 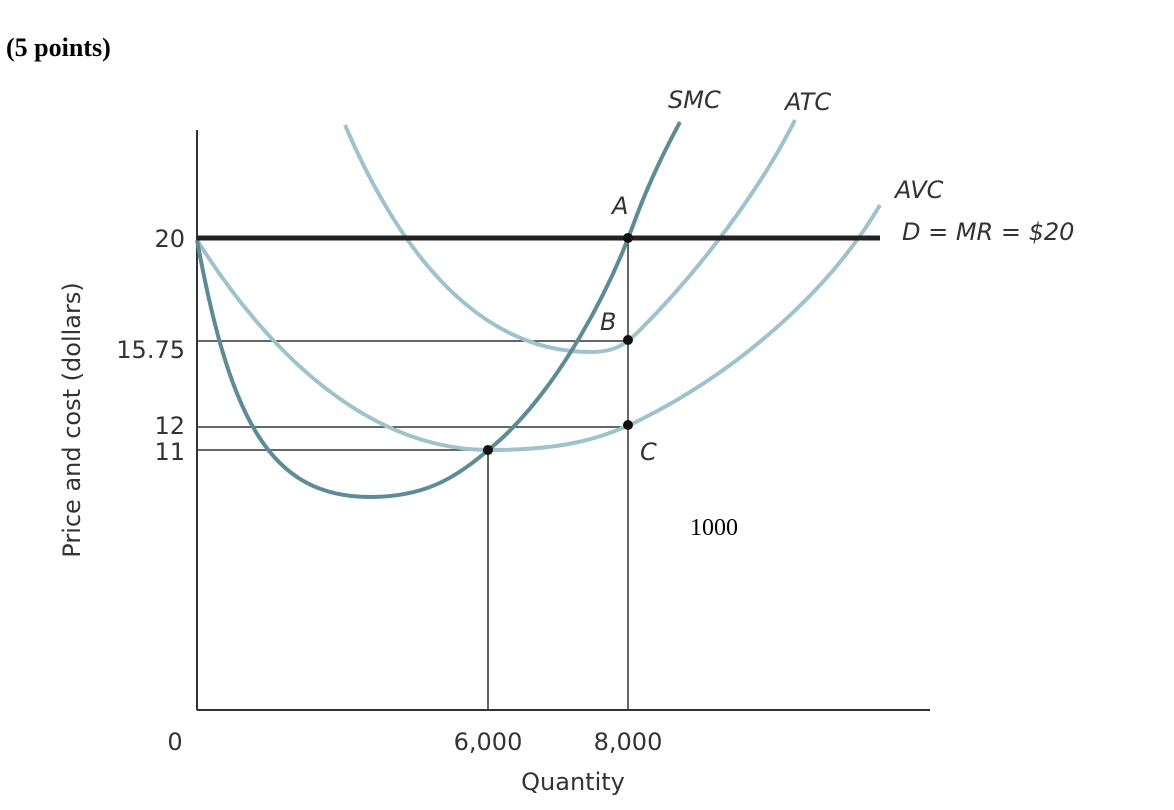 I want to click on curve-label: AVC, so click(x=918, y=190).